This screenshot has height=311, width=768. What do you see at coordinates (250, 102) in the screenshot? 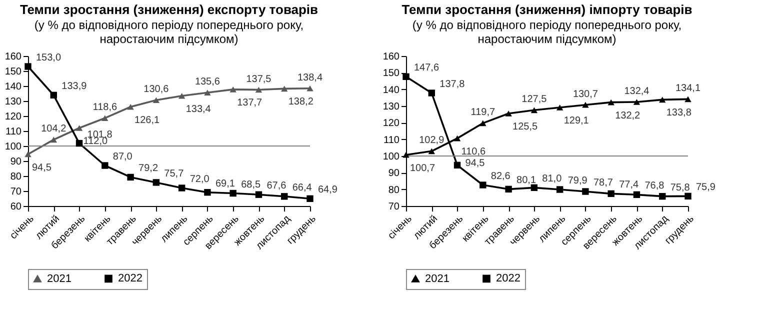
I see `data-label: 137,7` at bounding box center [250, 102].